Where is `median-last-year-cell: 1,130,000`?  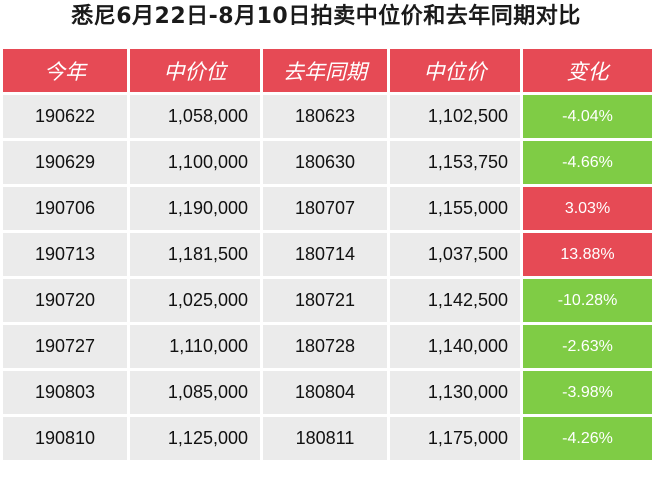 median-last-year-cell: 1,130,000 is located at coordinates (455, 392).